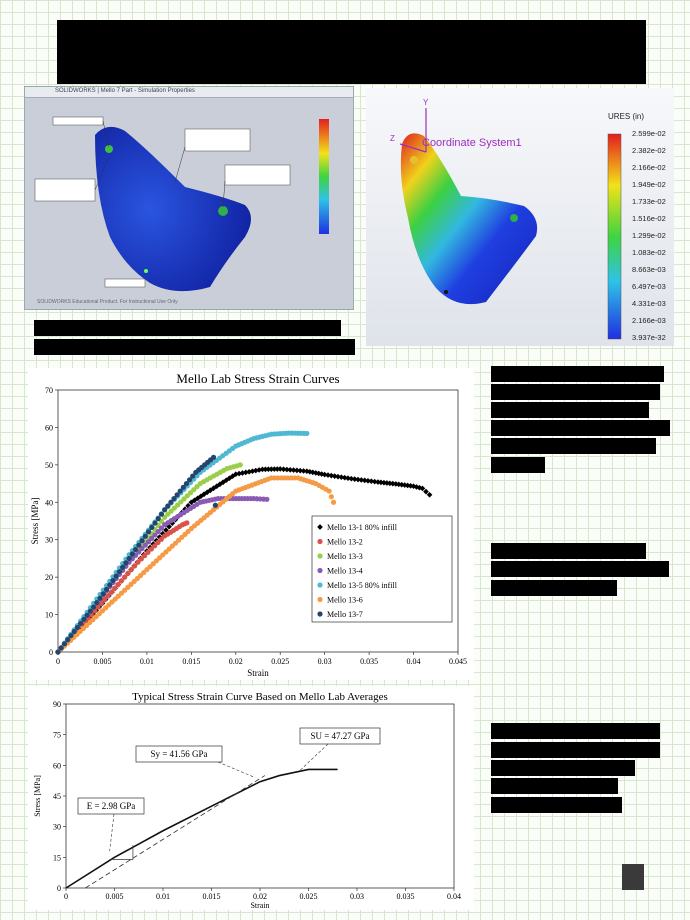 The image size is (690, 920). Describe the element at coordinates (325, 661) in the screenshot. I see `chart1-xtick-label: 0.03` at that location.